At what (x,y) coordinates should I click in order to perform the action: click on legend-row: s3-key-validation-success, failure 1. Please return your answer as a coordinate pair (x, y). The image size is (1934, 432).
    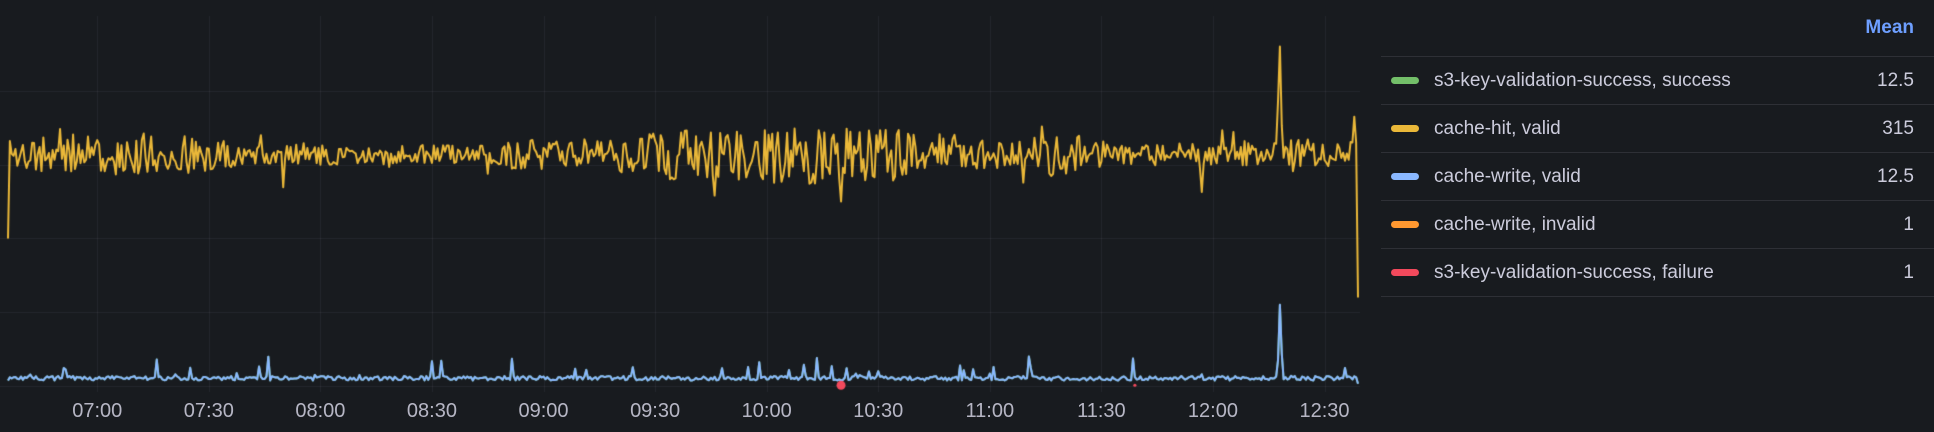
    Looking at the image, I should click on (1657, 272).